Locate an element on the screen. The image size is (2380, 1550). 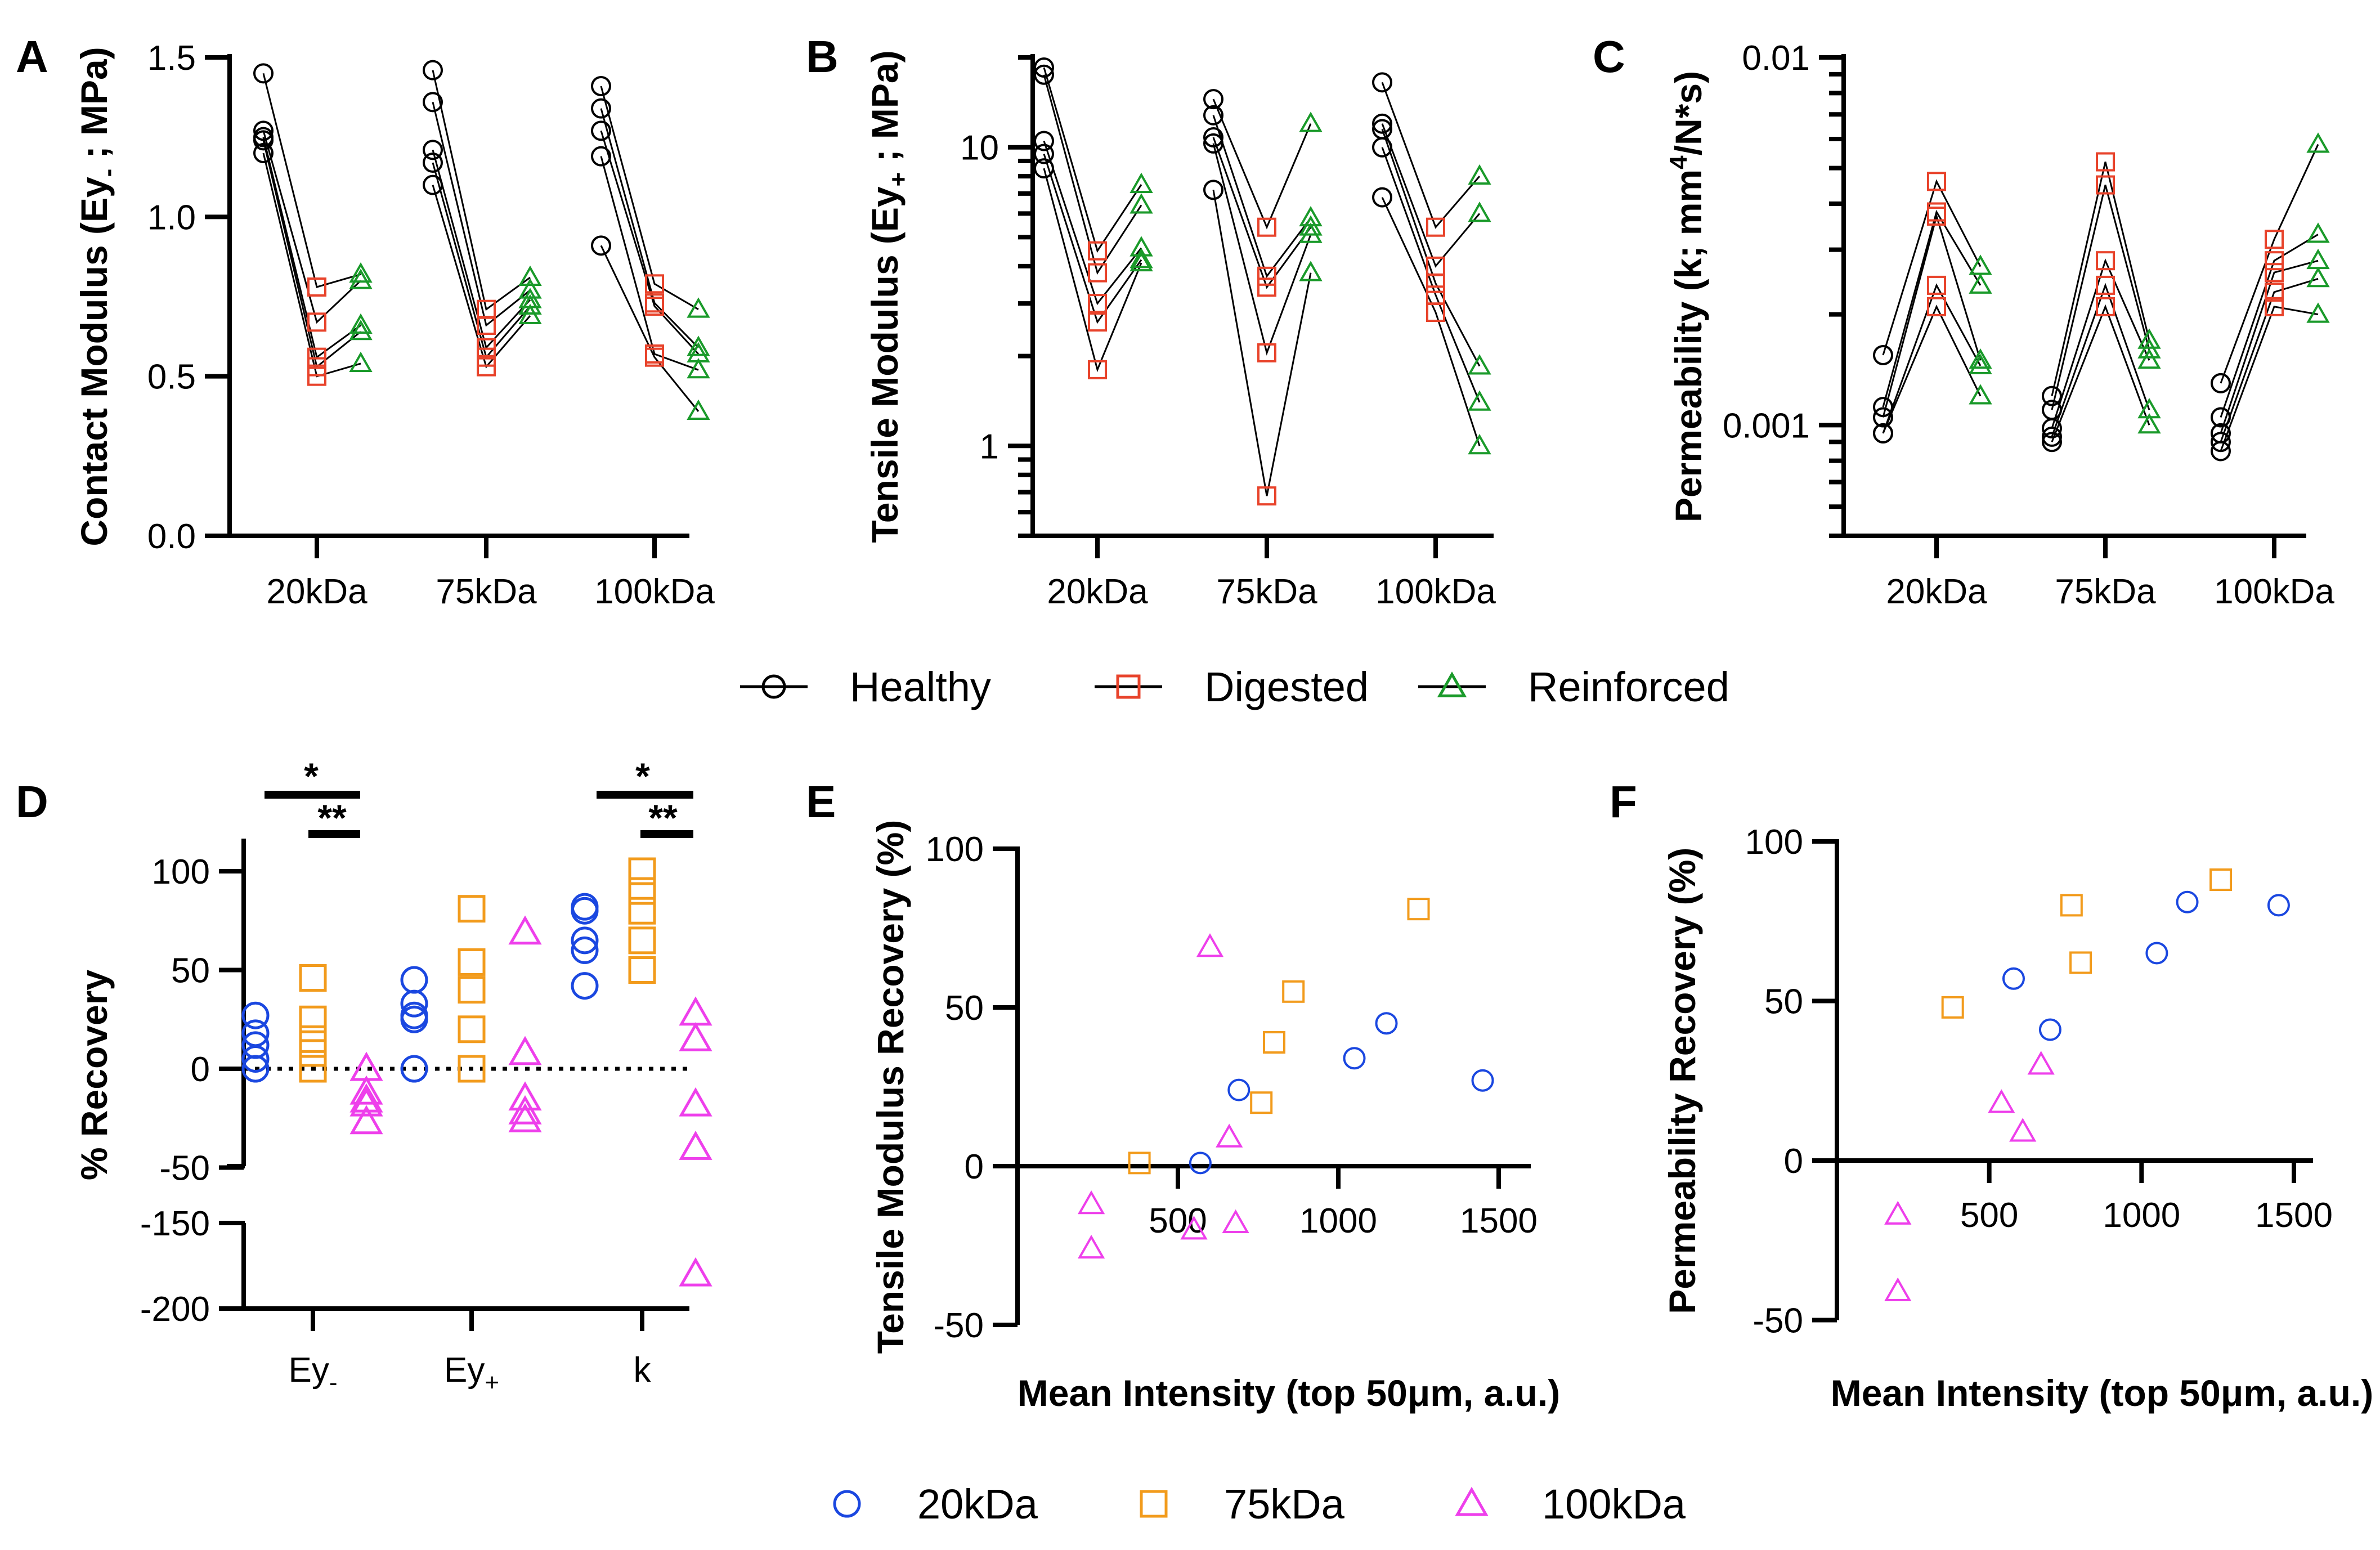
y-tick-label: 1.0 is located at coordinates (171, 217).